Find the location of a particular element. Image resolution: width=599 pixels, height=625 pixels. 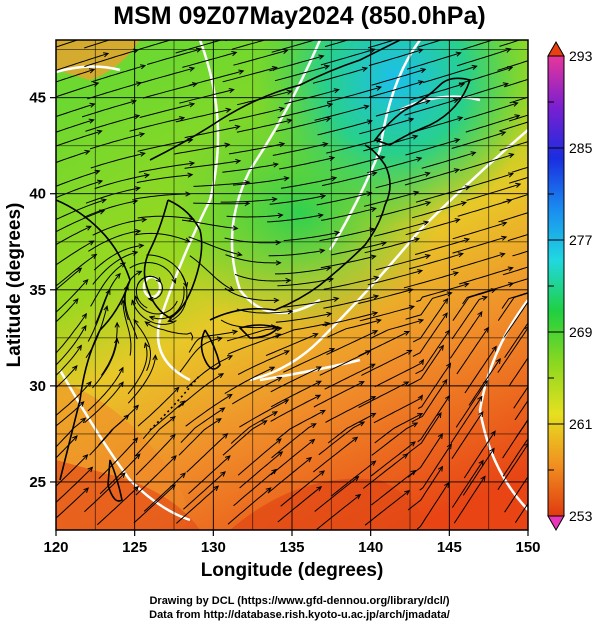

coastline-taiwan is located at coordinates (115, 480).